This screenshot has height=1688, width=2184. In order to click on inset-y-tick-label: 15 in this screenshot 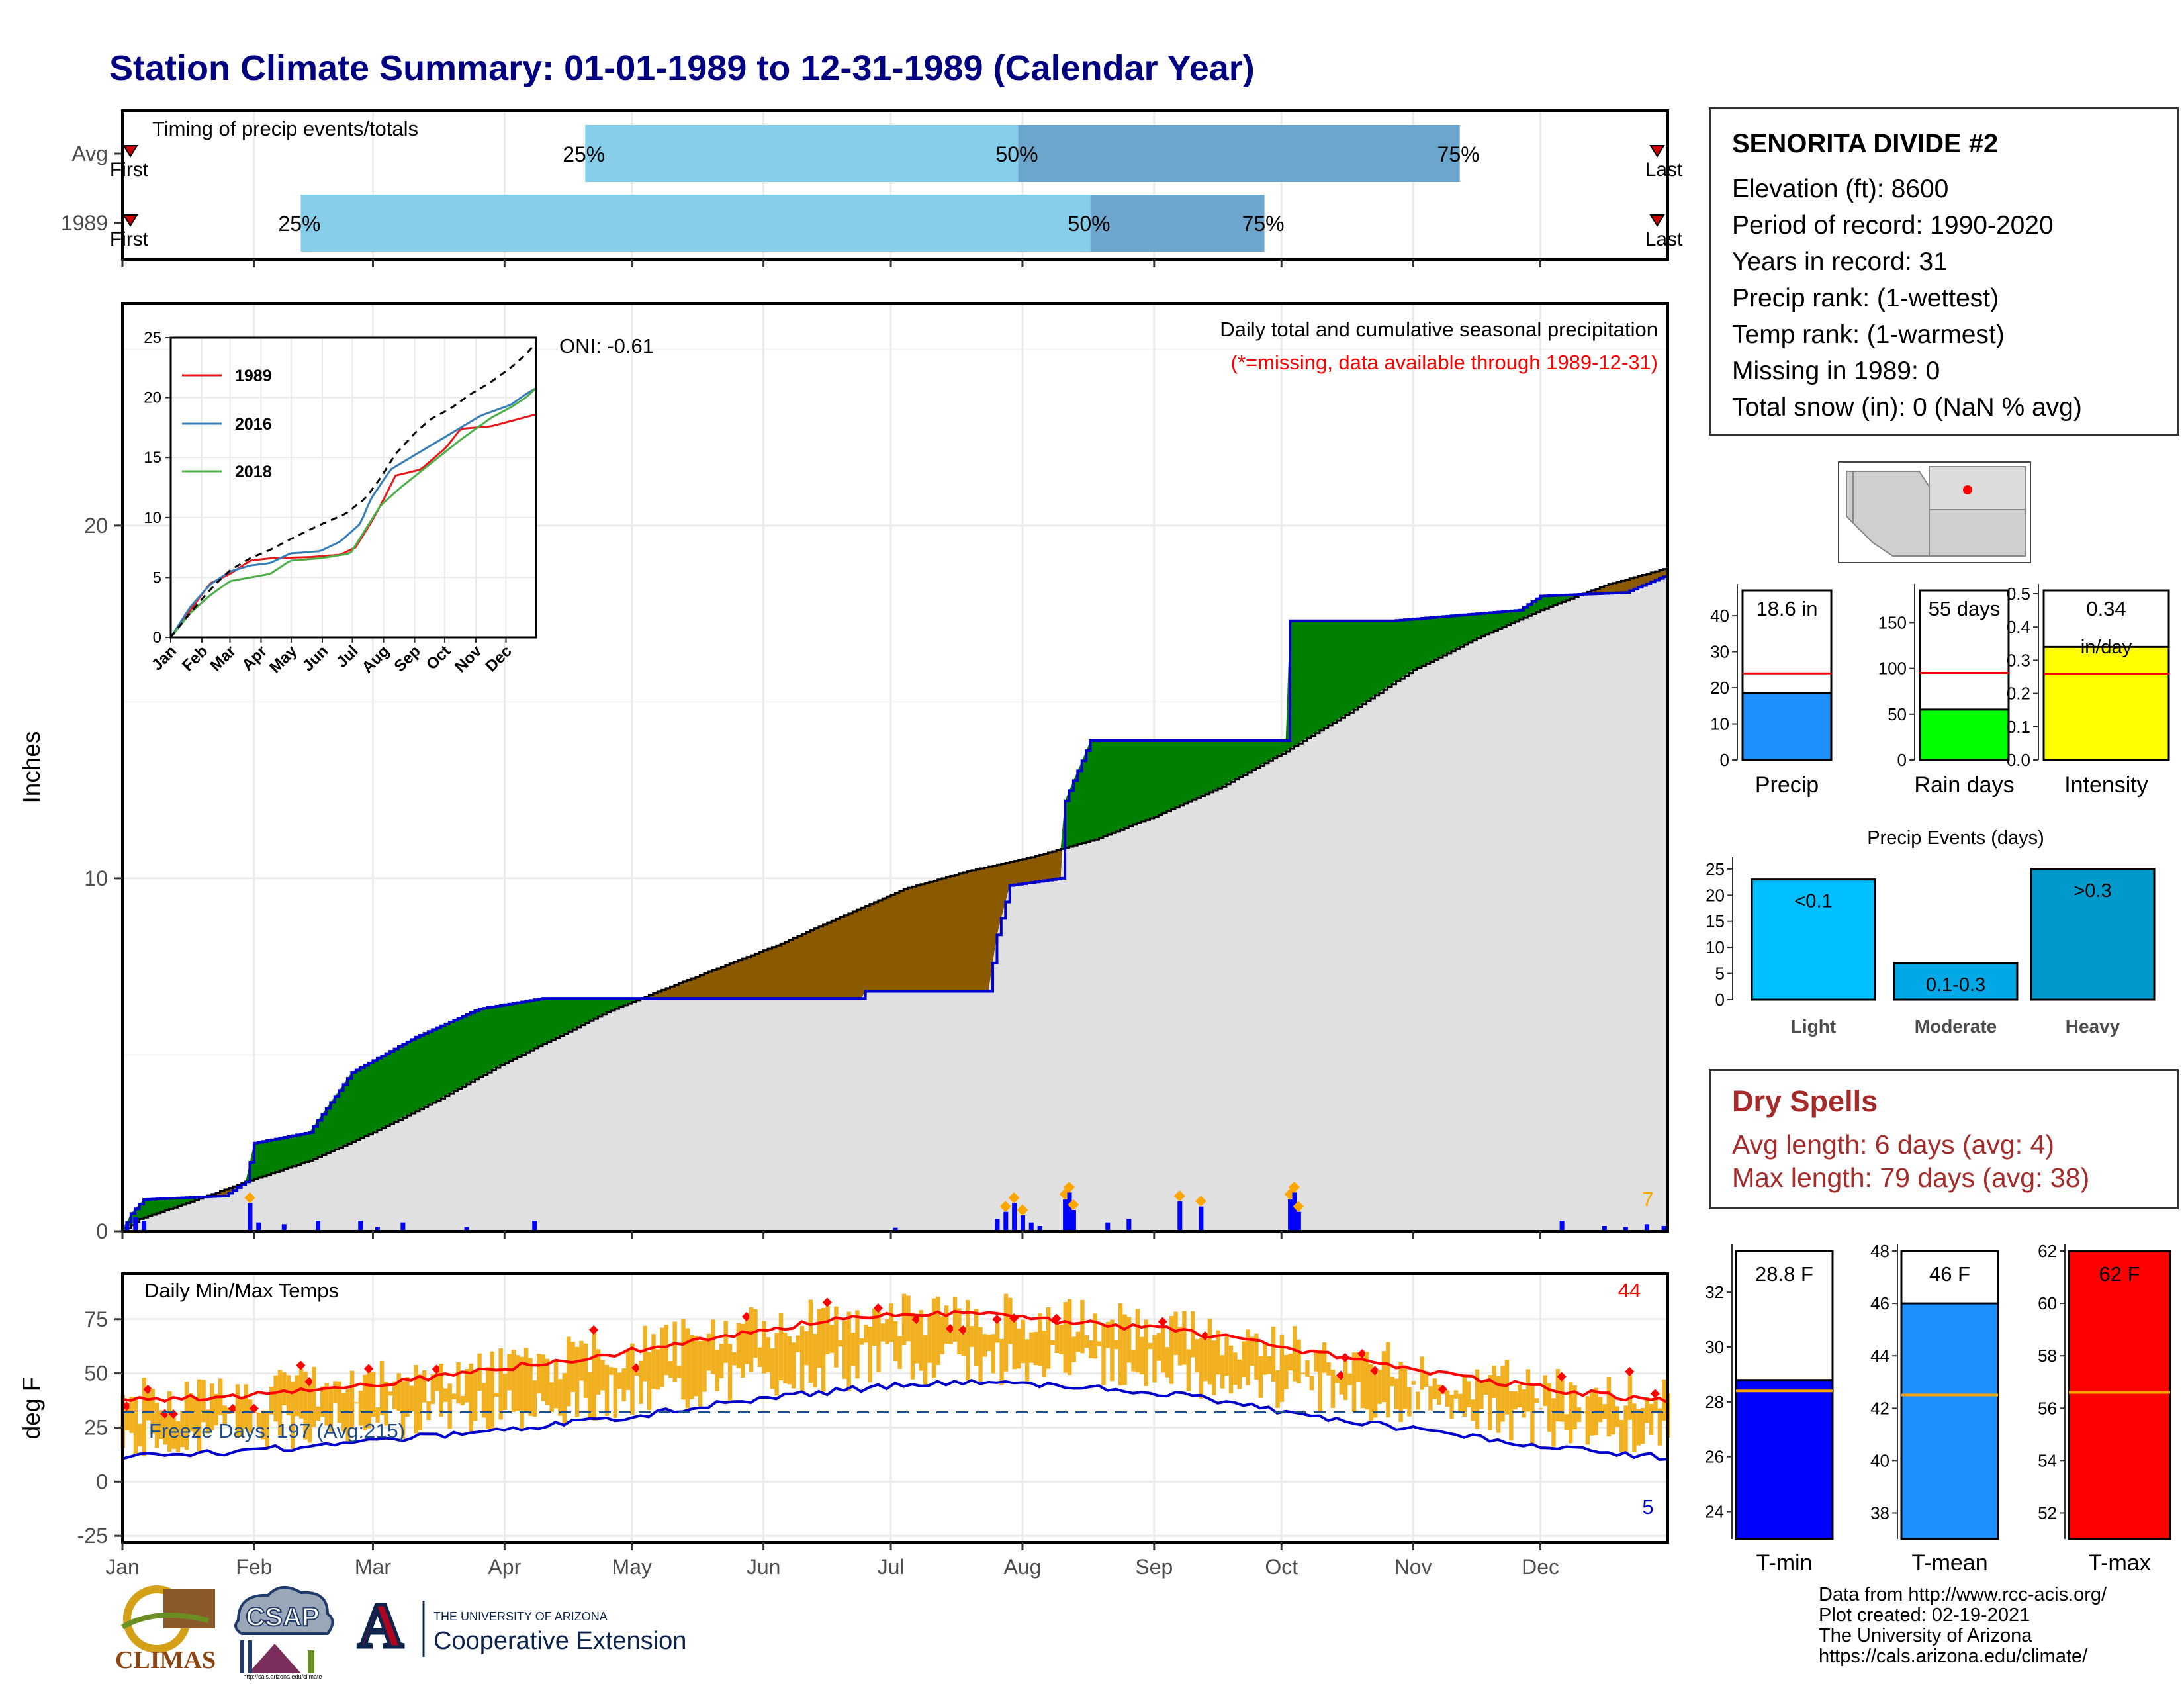, I will do `click(152, 458)`.